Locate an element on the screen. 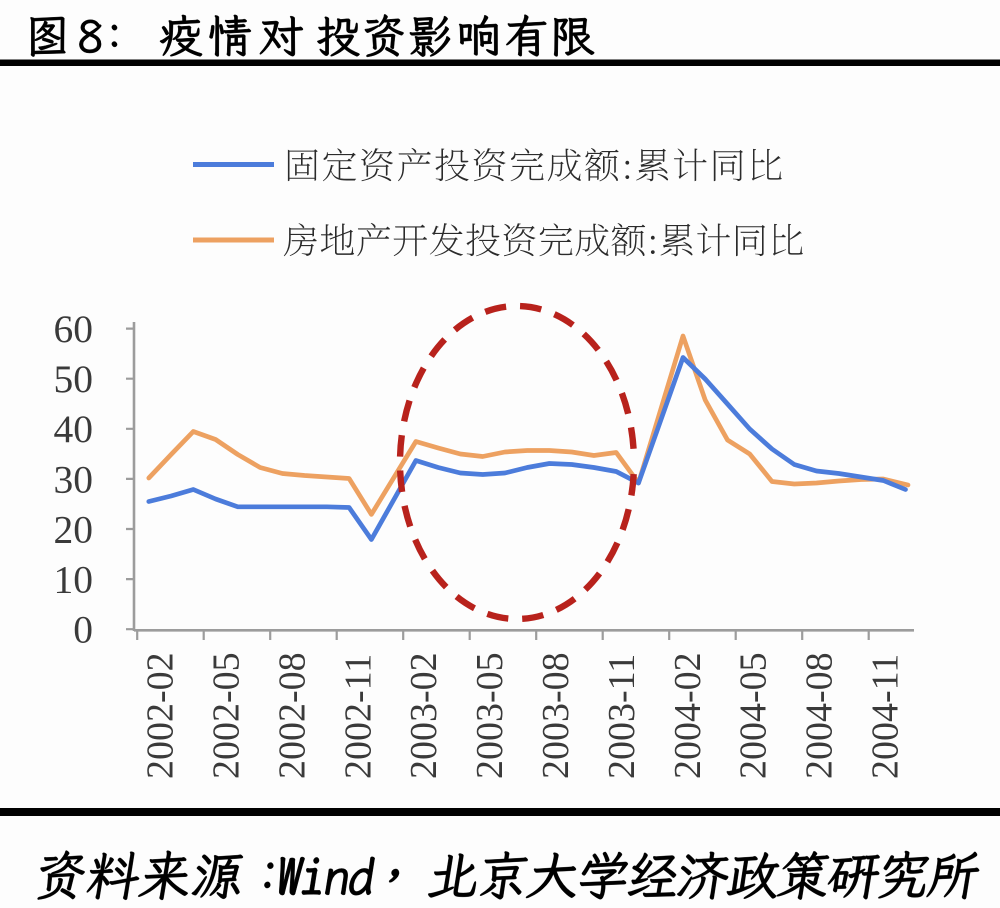 Image resolution: width=1000 pixels, height=908 pixels. svg-text: 2004-05 is located at coordinates (754, 715).